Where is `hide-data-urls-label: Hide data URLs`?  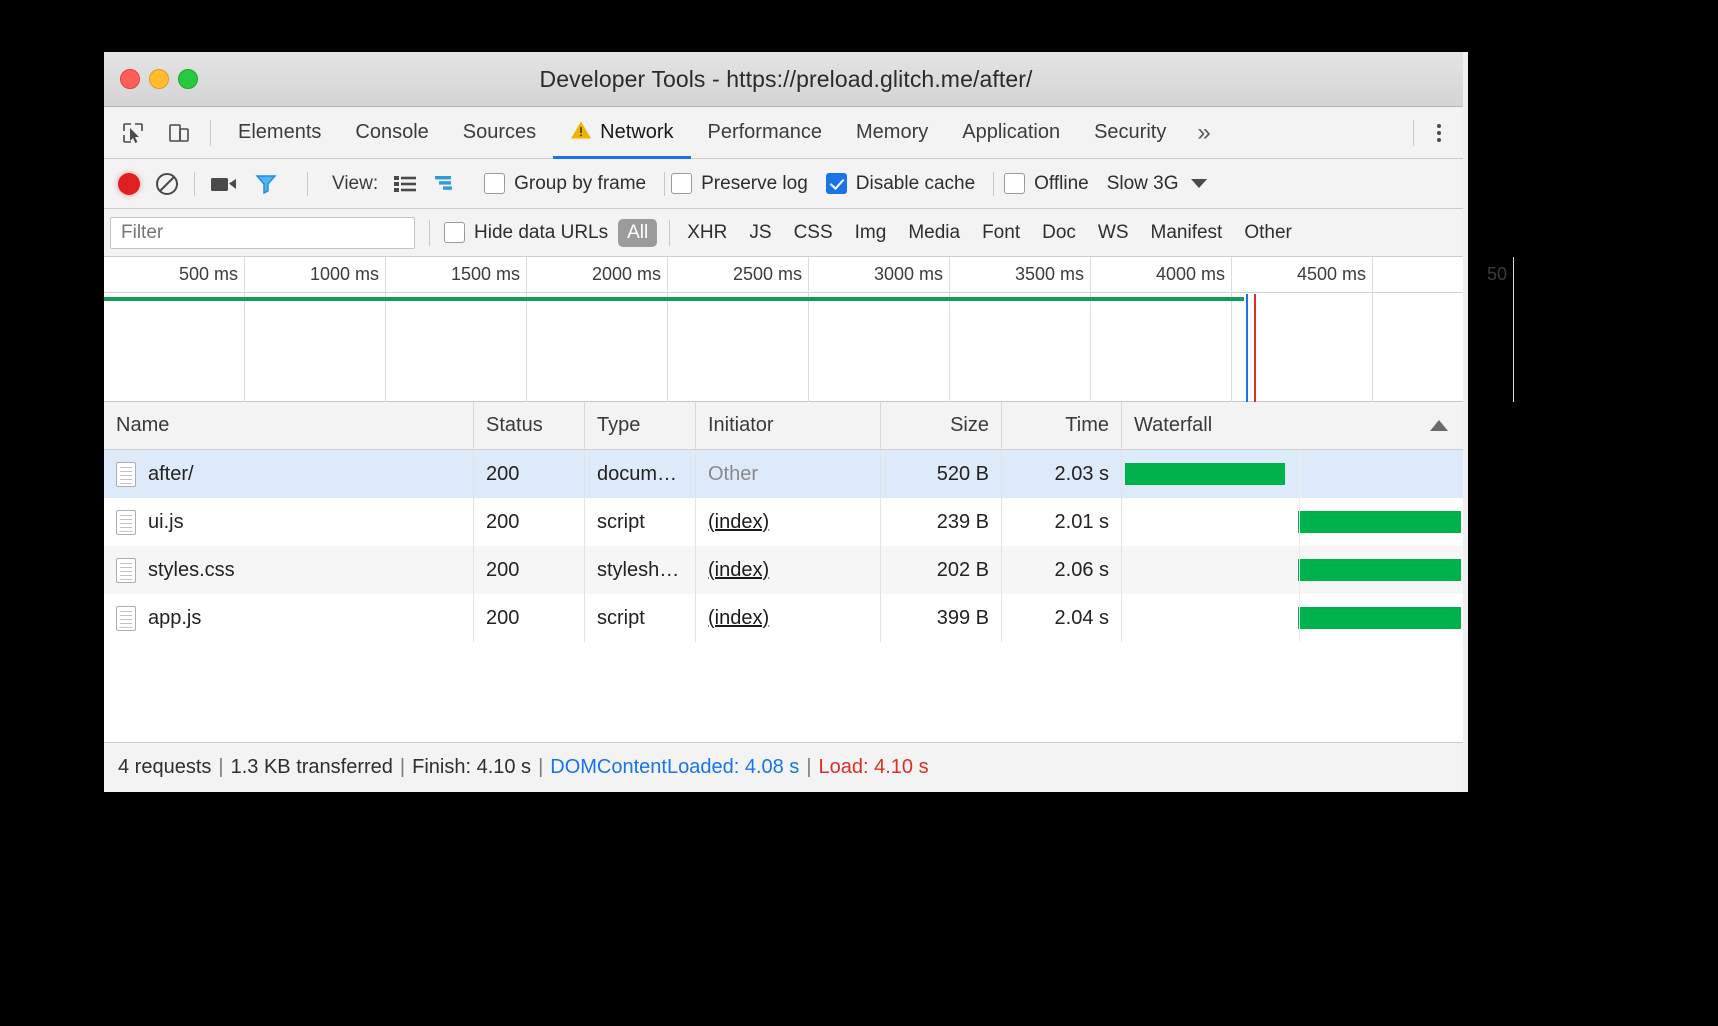 hide-data-urls-label: Hide data URLs is located at coordinates (541, 232).